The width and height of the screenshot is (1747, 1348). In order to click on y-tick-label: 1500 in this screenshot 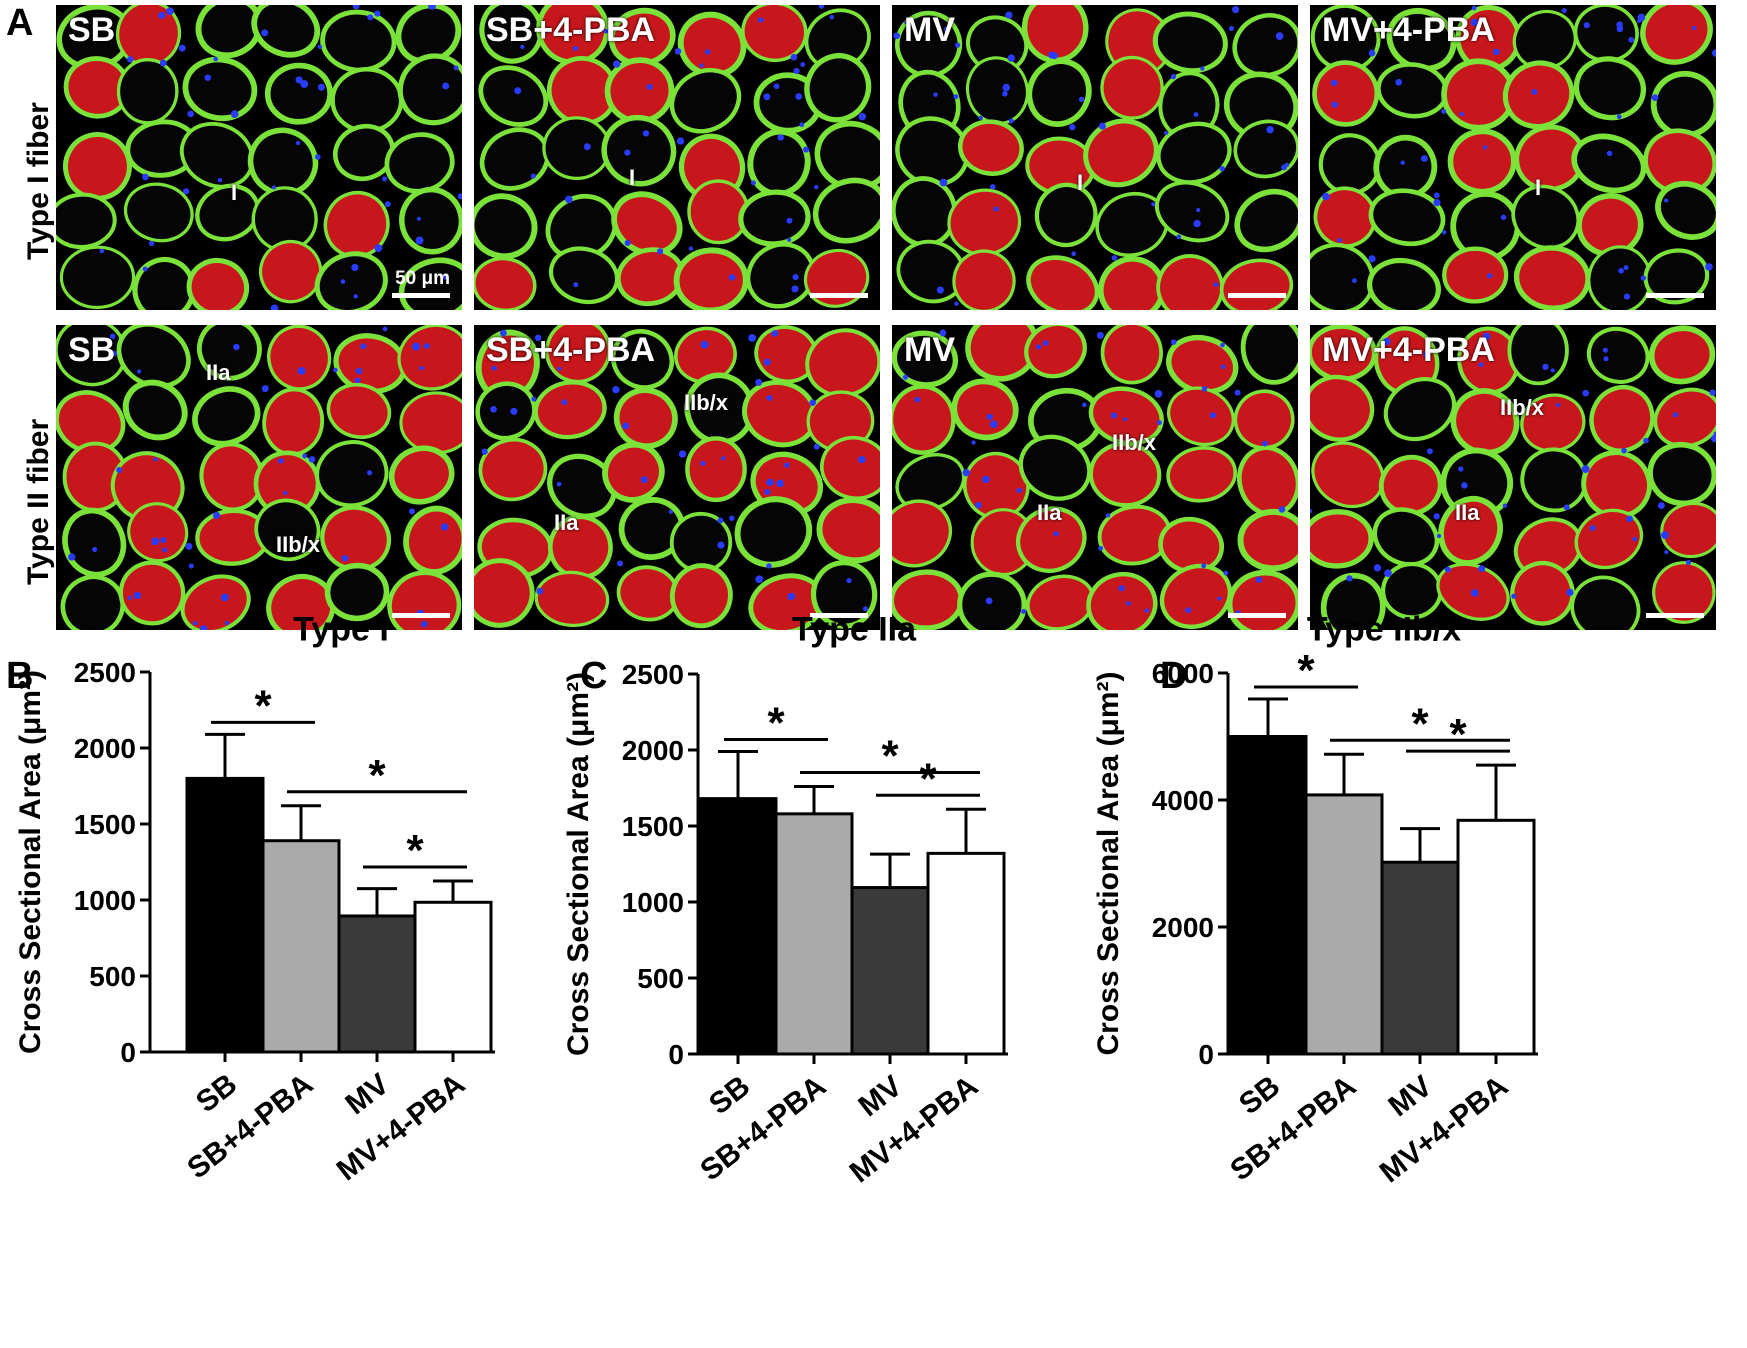, I will do `click(105, 824)`.